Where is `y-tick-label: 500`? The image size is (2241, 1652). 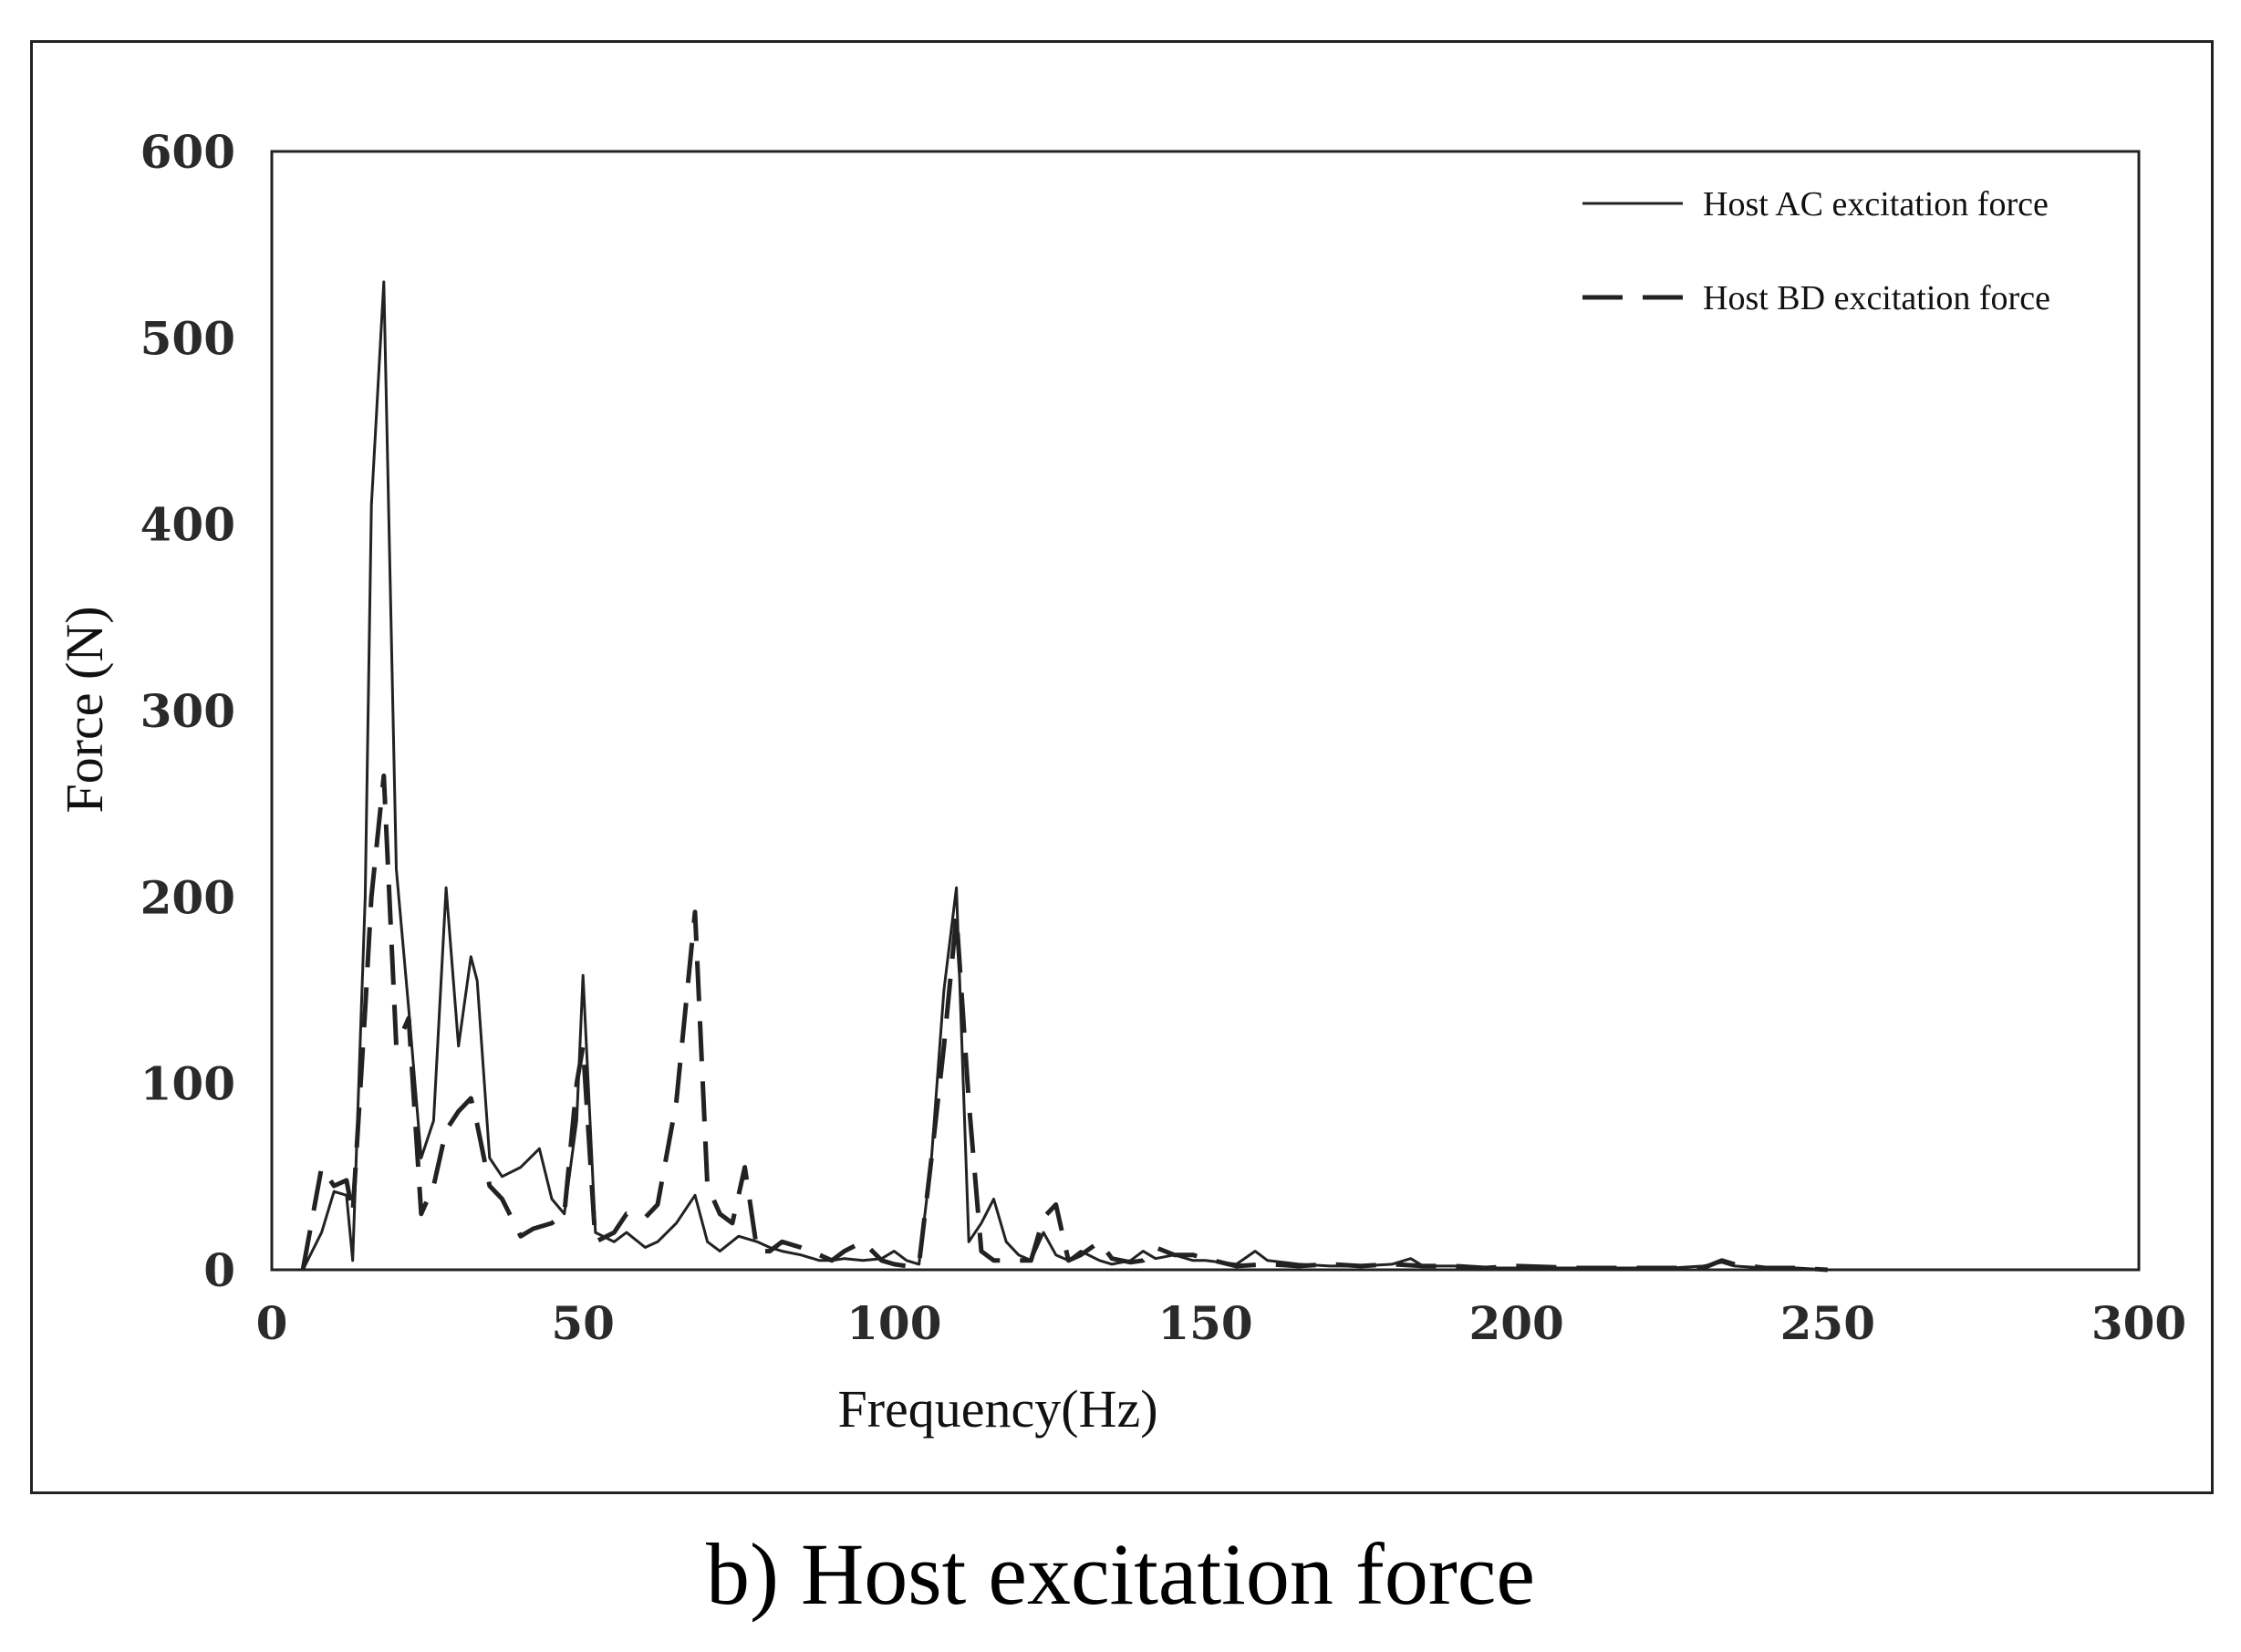
y-tick-label: 500 is located at coordinates (187, 338).